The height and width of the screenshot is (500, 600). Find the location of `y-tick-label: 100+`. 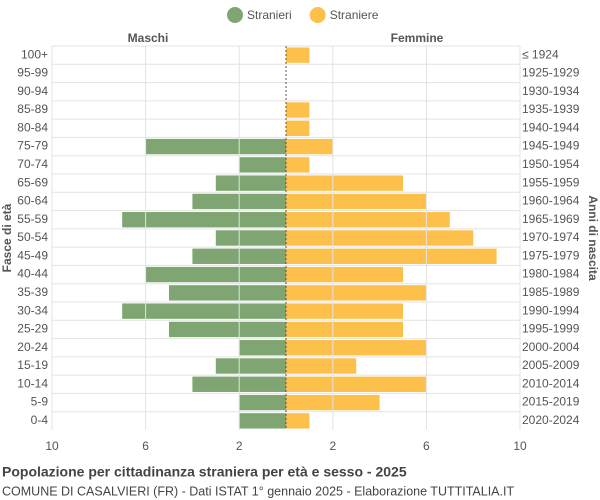

y-tick-label: 100+ is located at coordinates (34, 54).